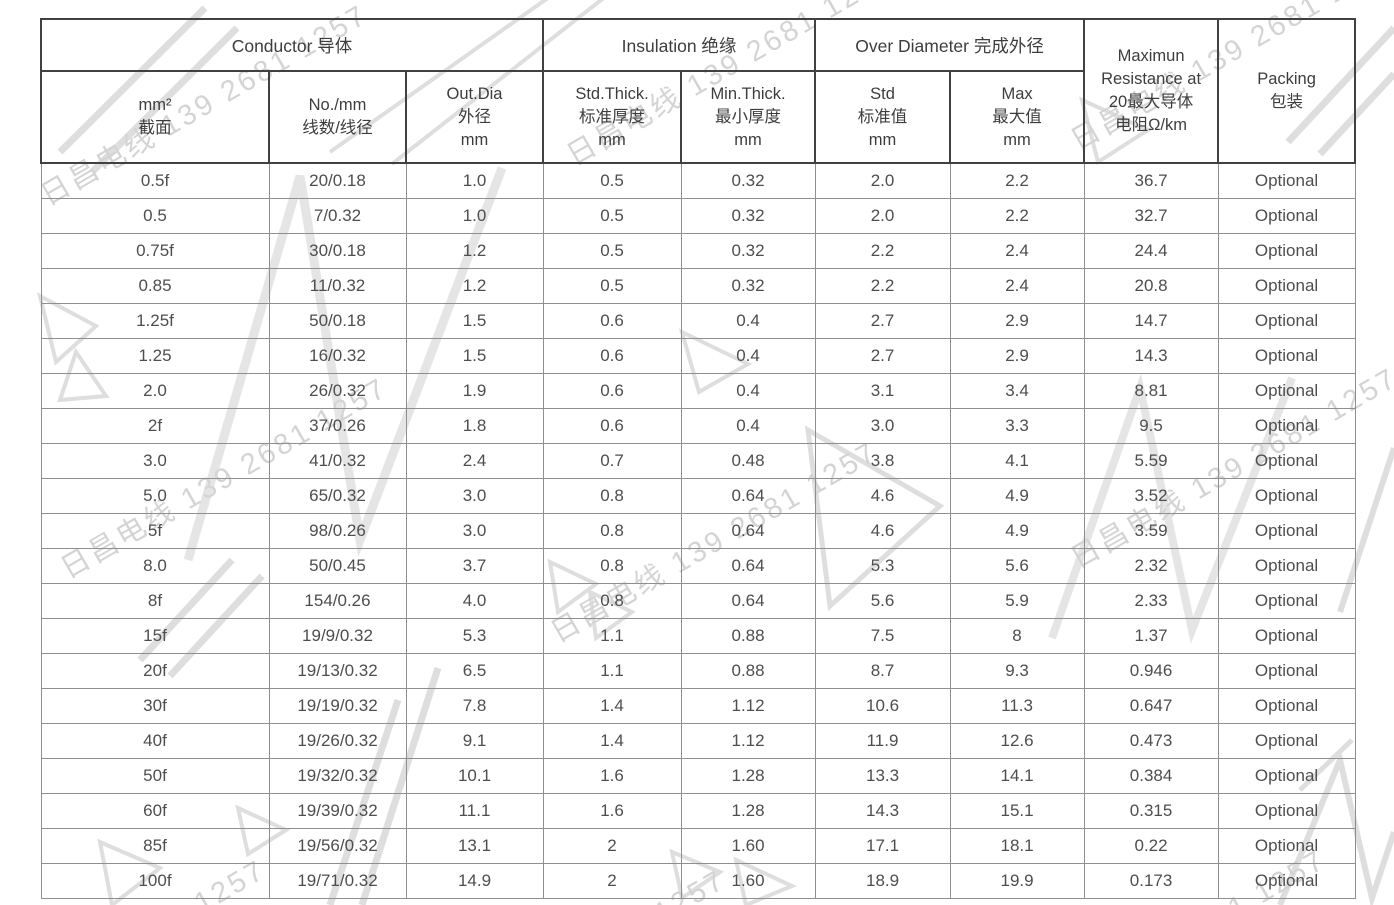 The width and height of the screenshot is (1394, 905). I want to click on table-cell: 0.75f, so click(155, 251).